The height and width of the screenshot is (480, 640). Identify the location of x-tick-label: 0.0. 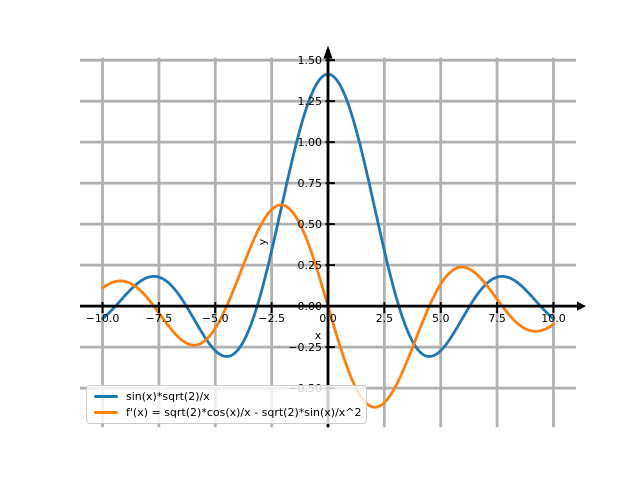
(328, 318).